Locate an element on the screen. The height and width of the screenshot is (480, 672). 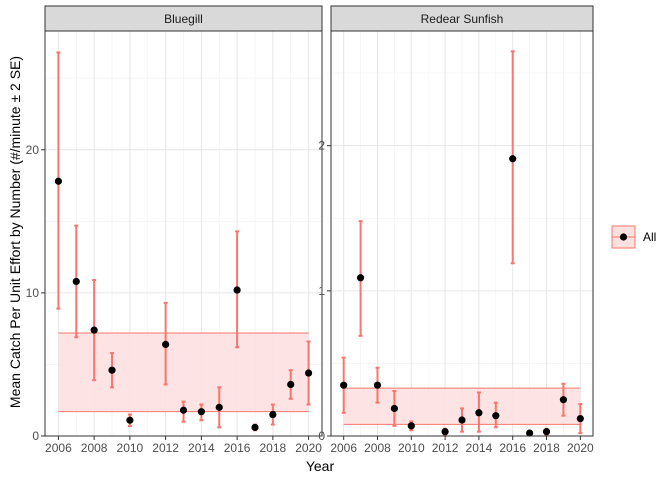
legend: All is located at coordinates (633, 237).